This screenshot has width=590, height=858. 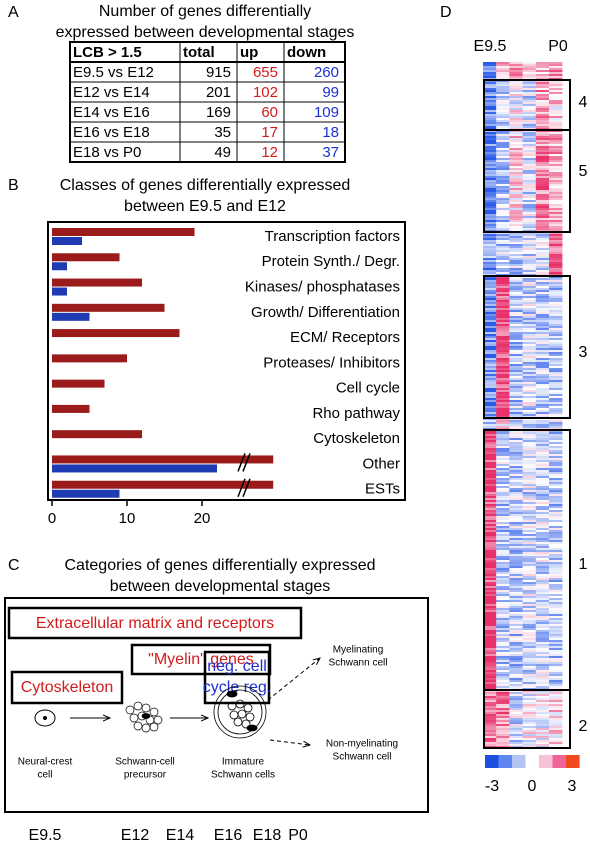 What do you see at coordinates (326, 112) in the screenshot?
I see `table-cell: 109` at bounding box center [326, 112].